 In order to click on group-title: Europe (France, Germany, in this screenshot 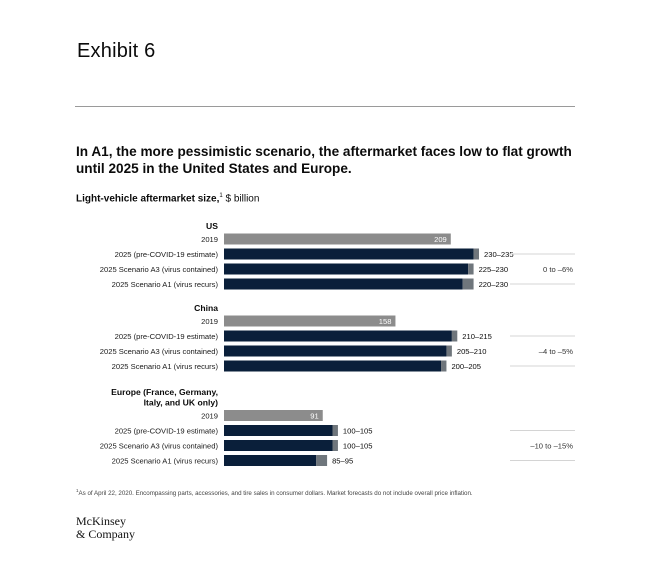, I will do `click(164, 392)`.